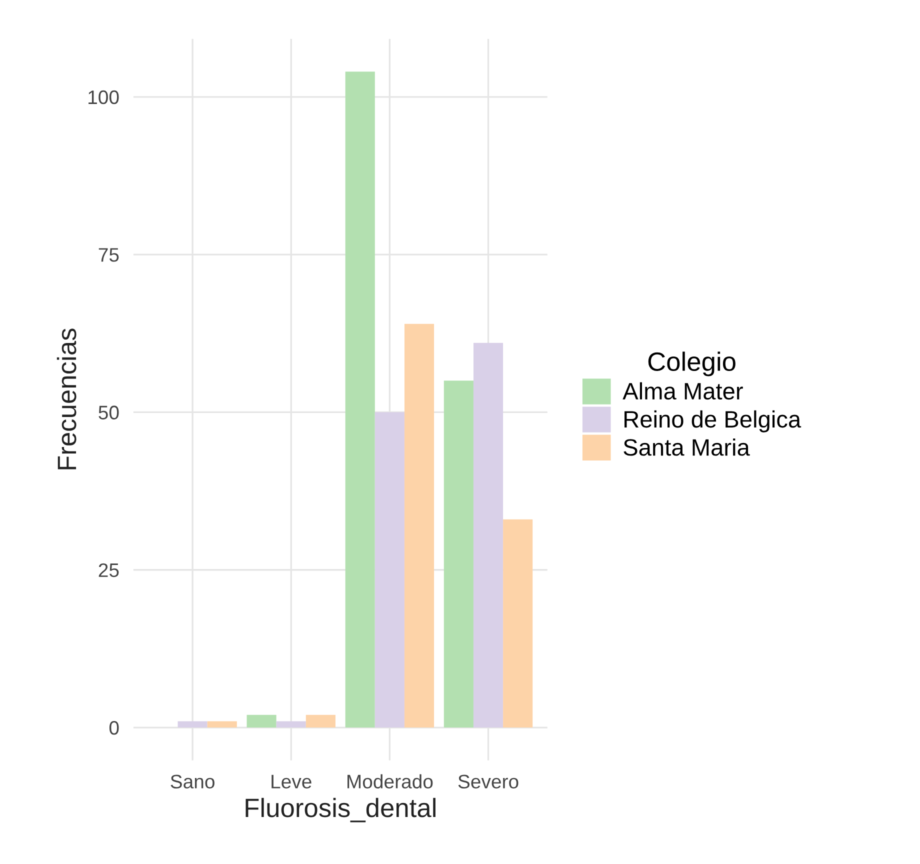 The image size is (920, 864). What do you see at coordinates (488, 781) in the screenshot?
I see `x-tick-label: Severo` at bounding box center [488, 781].